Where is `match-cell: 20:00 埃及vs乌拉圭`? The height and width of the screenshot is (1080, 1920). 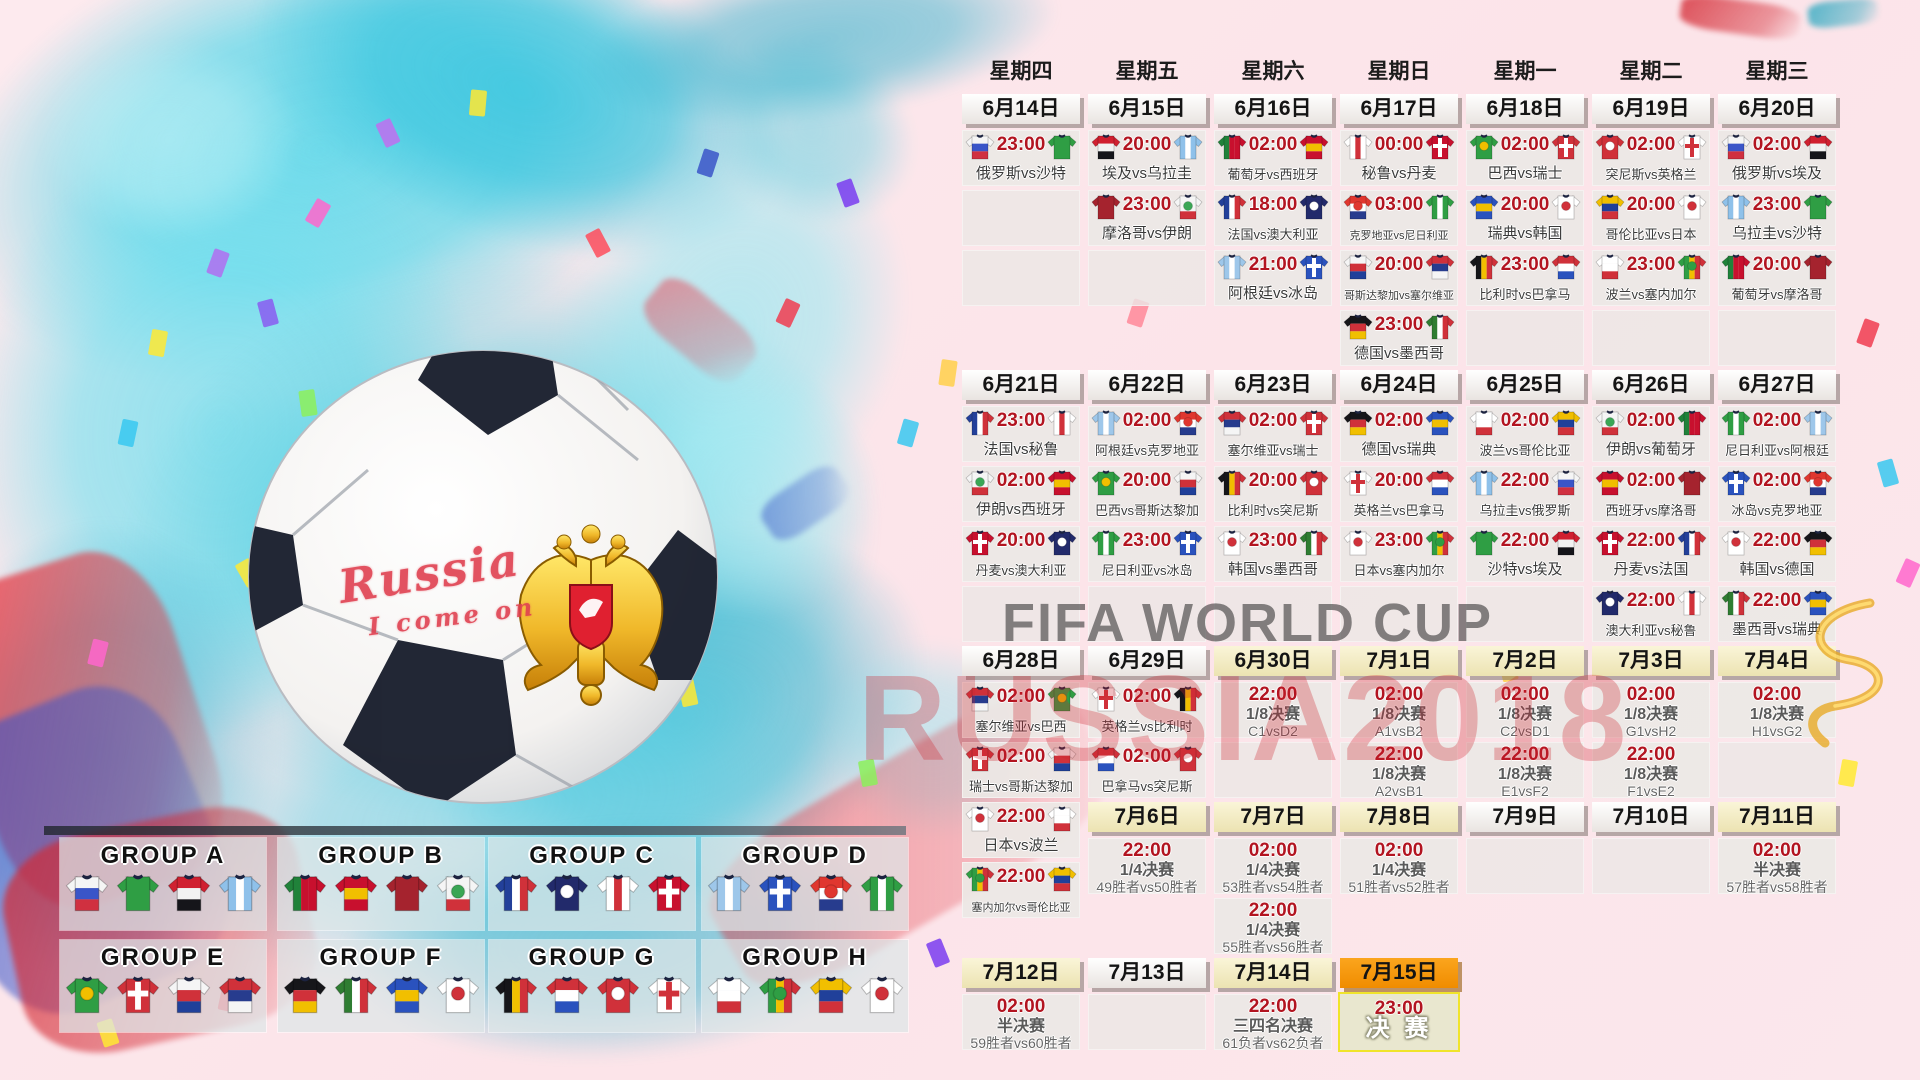
match-cell: 20:00 埃及vs乌拉圭 is located at coordinates (1147, 158).